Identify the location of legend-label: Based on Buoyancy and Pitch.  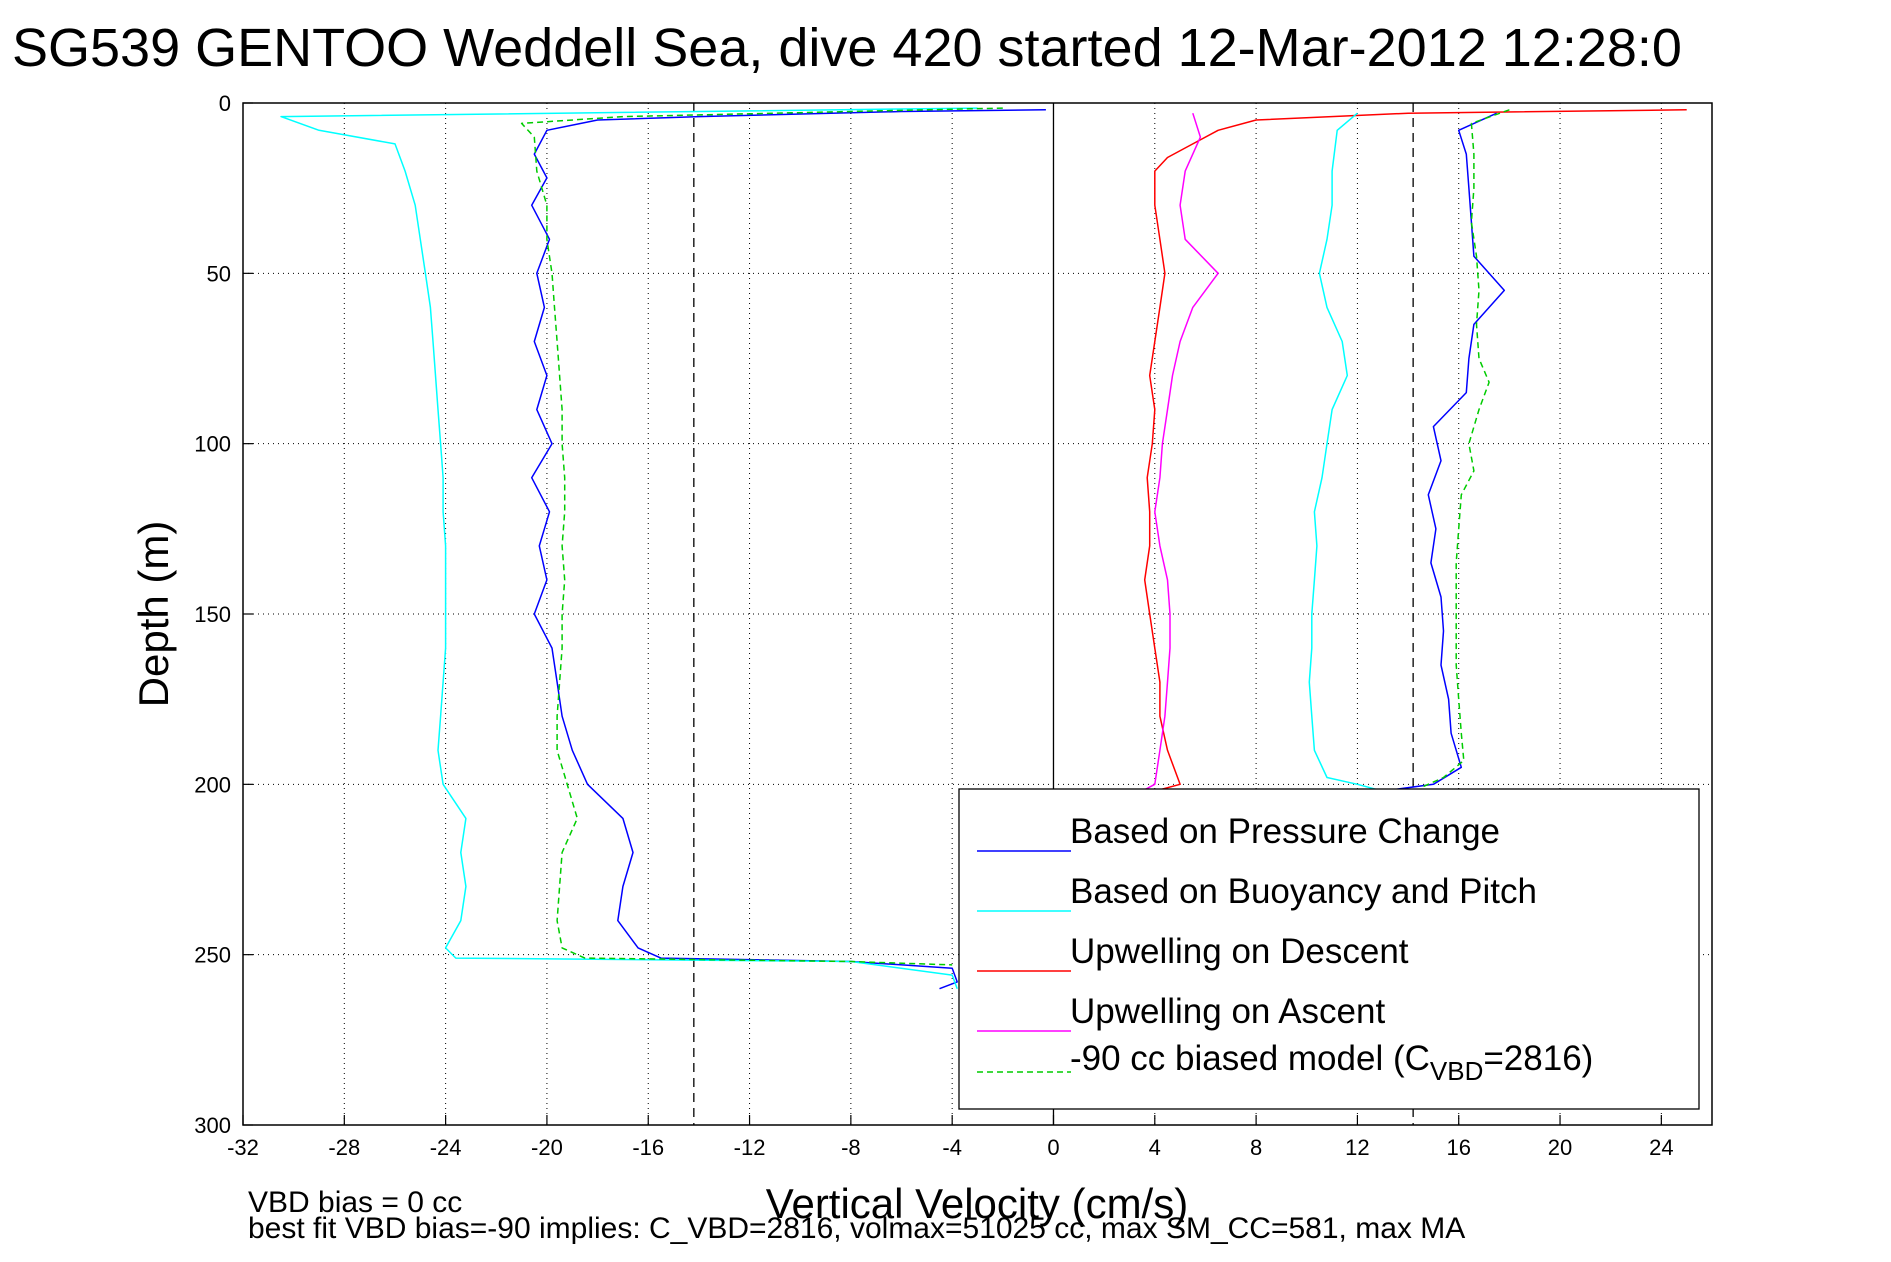
(1303, 891).